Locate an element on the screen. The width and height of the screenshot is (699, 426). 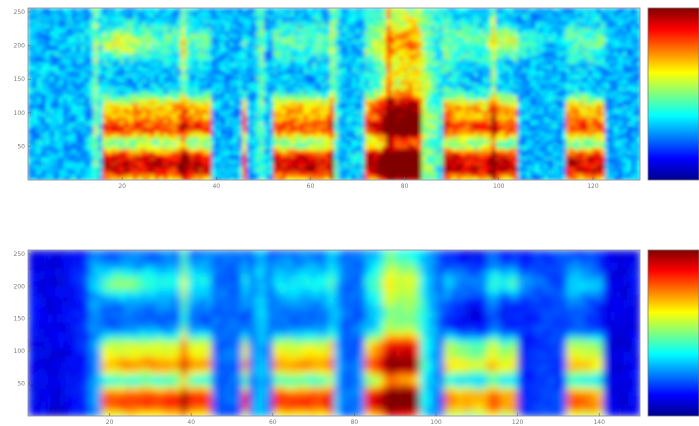
colorbar-2-frame is located at coordinates (673, 333).